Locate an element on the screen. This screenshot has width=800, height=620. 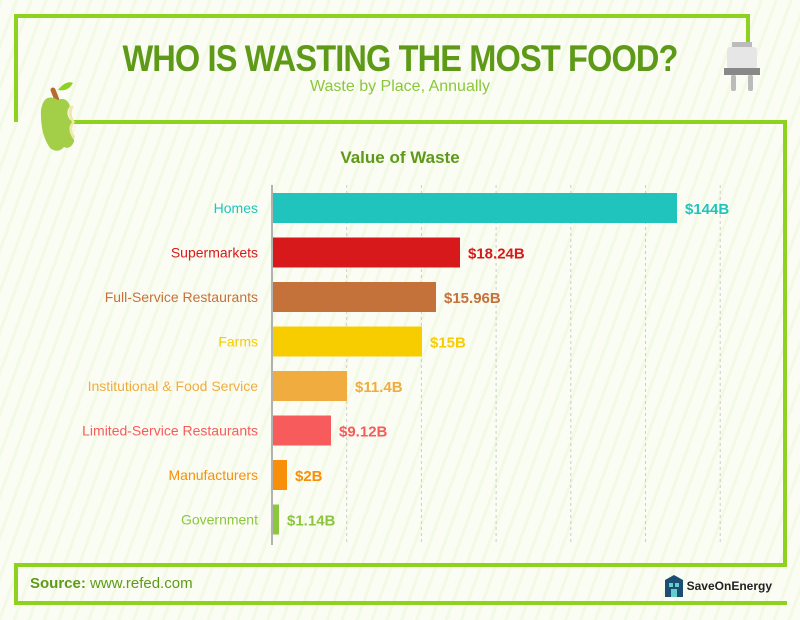
brand-logo: SaveOnEnergy is located at coordinates (718, 586).